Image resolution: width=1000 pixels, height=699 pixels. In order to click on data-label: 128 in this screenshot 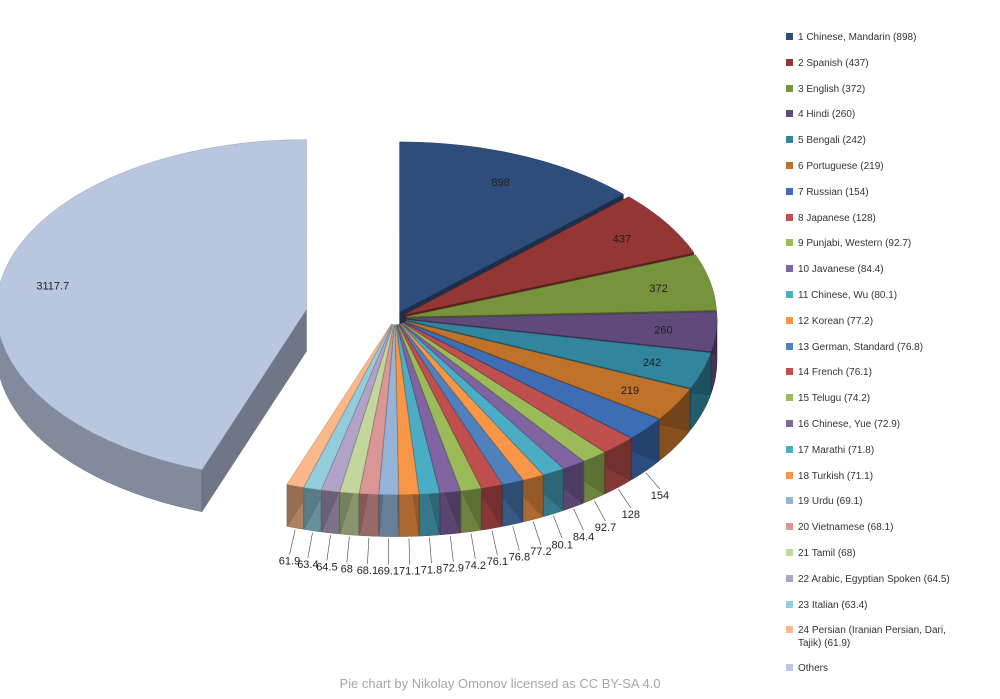, I will do `click(631, 515)`.